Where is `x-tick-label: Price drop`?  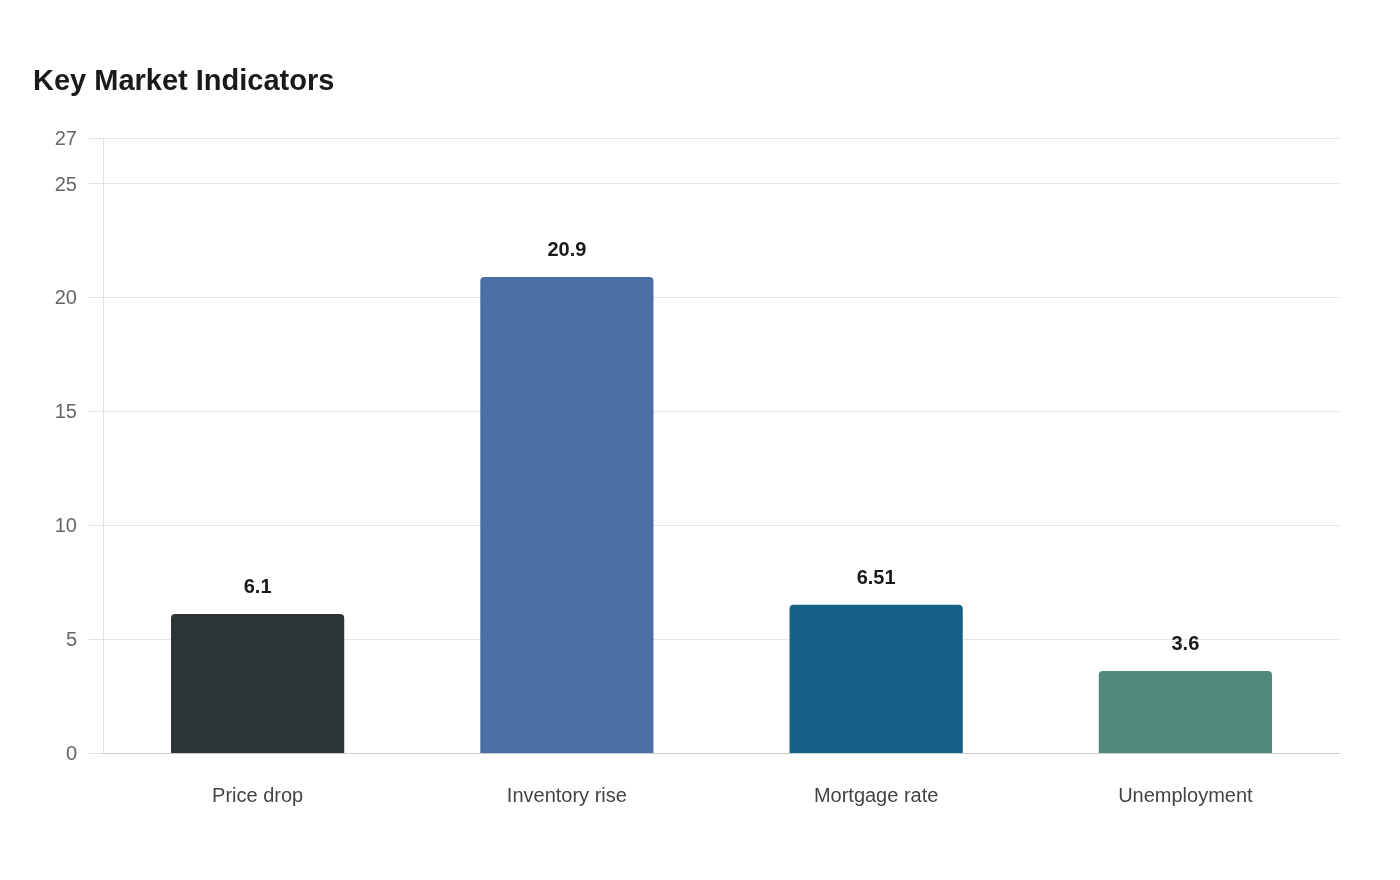
x-tick-label: Price drop is located at coordinates (258, 795).